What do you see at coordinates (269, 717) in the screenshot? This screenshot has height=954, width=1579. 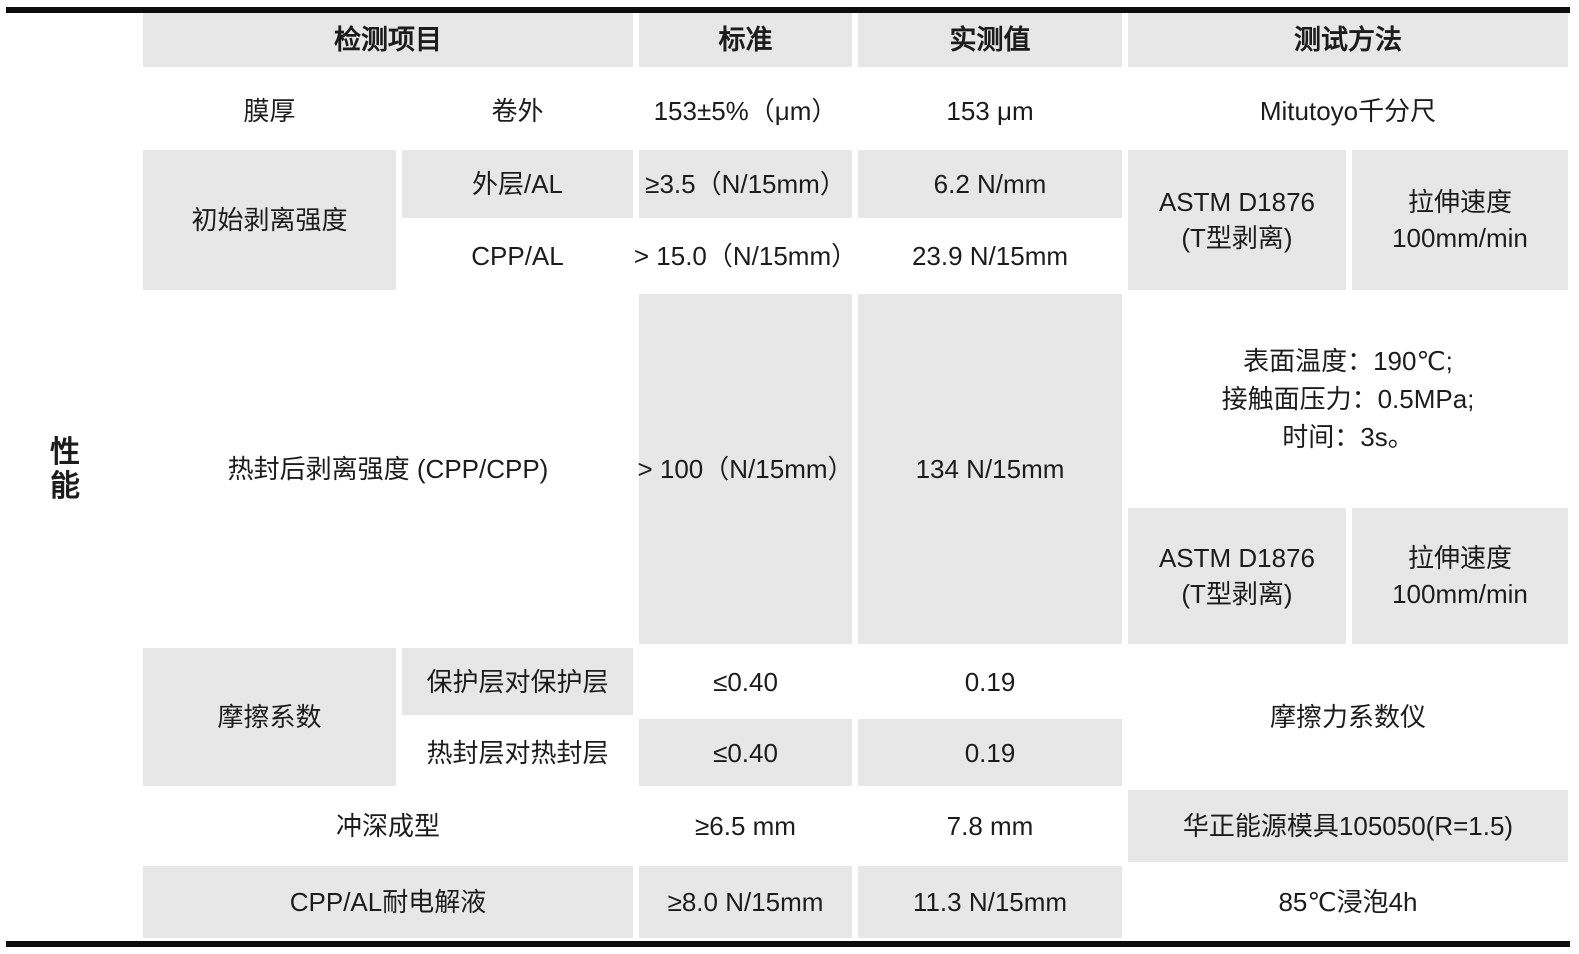 I see `cell-friction-item: 摩擦系数` at bounding box center [269, 717].